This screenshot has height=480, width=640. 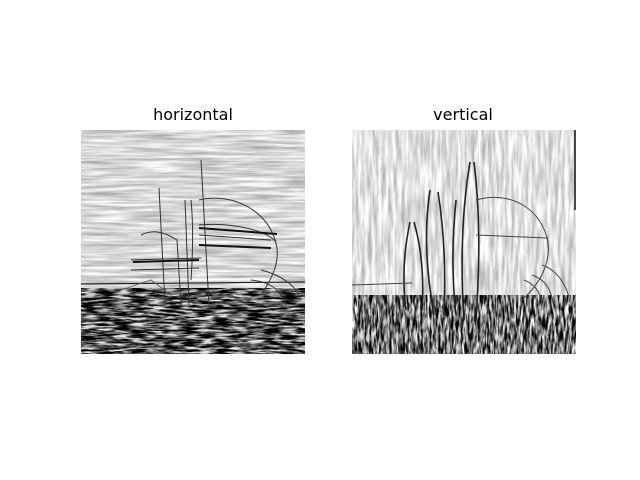 What do you see at coordinates (193, 114) in the screenshot?
I see `panel-title-horizontal: horizontal` at bounding box center [193, 114].